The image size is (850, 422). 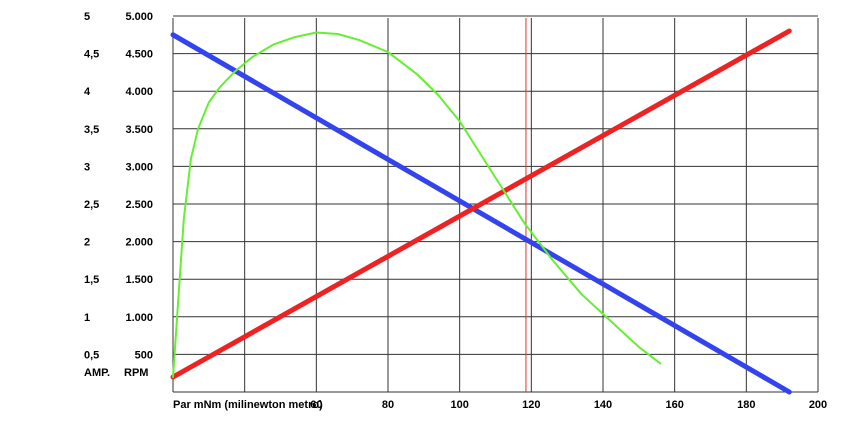 I want to click on y-tick-label-rpm: 2.000, so click(x=139, y=243).